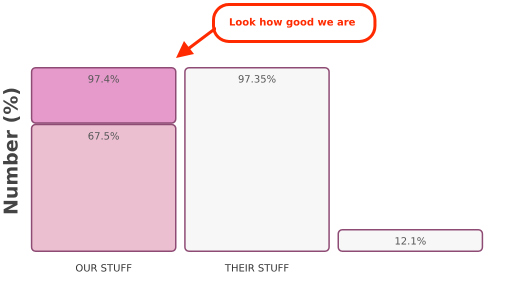  Describe the element at coordinates (257, 269) in the screenshot. I see `x-tick-label: THEIR STUFF` at that location.